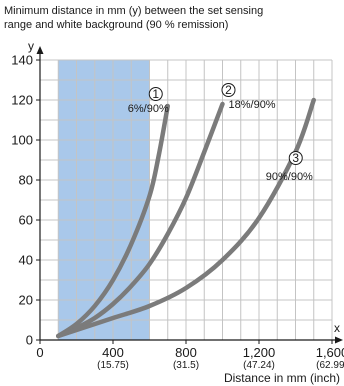  I want to click on series-3-number-circle, so click(295, 158).